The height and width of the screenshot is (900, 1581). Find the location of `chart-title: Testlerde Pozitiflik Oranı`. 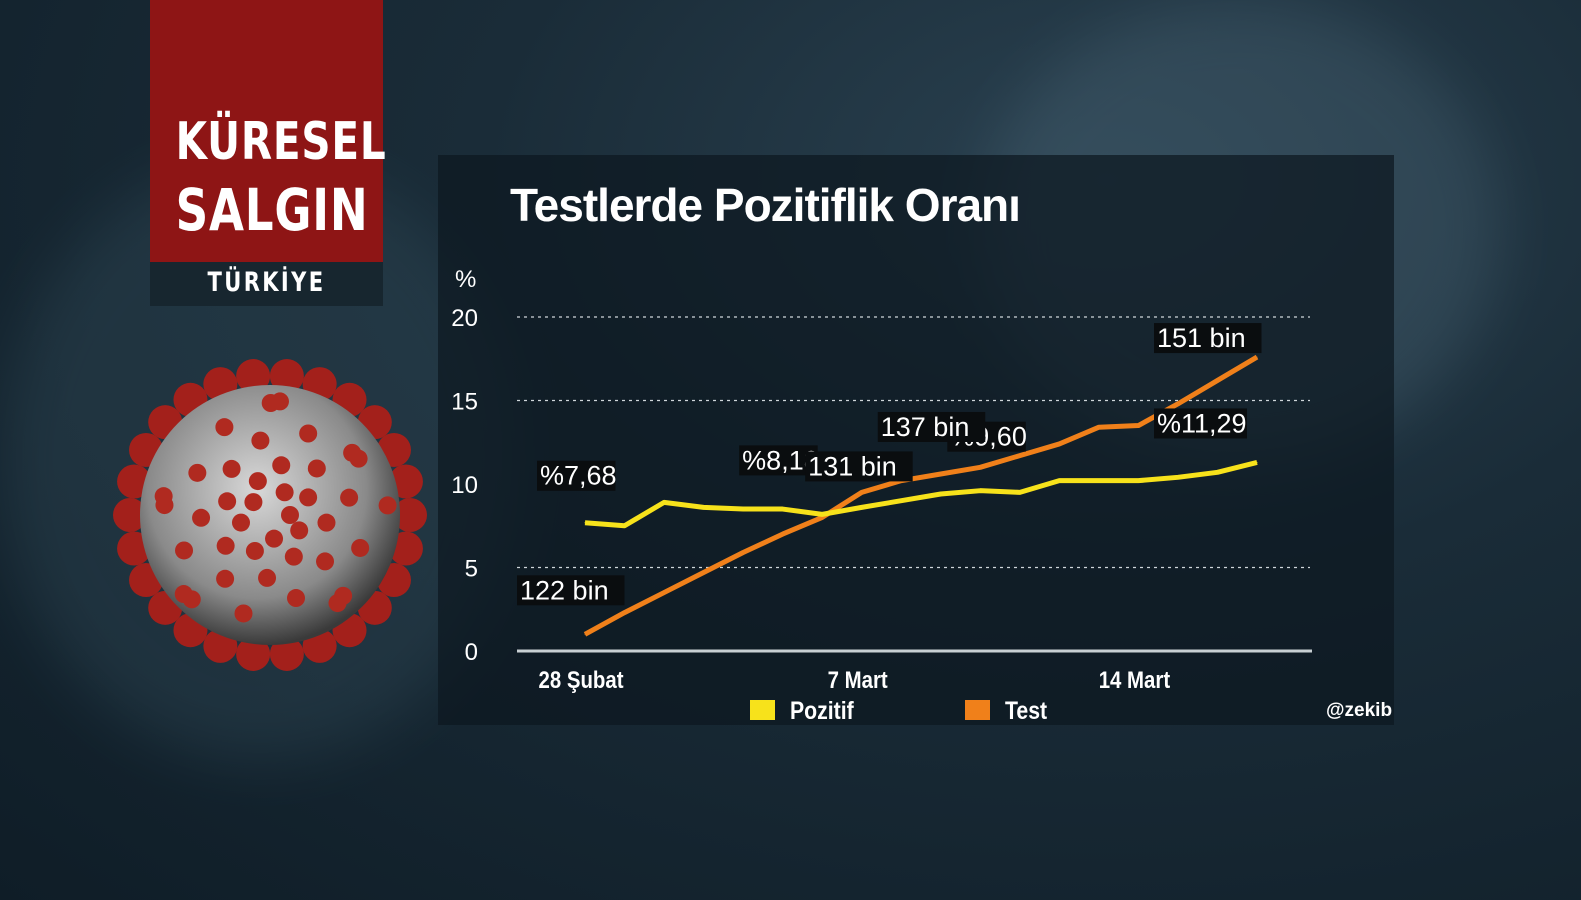

chart-title: Testlerde Pozitiflik Oranı is located at coordinates (765, 205).